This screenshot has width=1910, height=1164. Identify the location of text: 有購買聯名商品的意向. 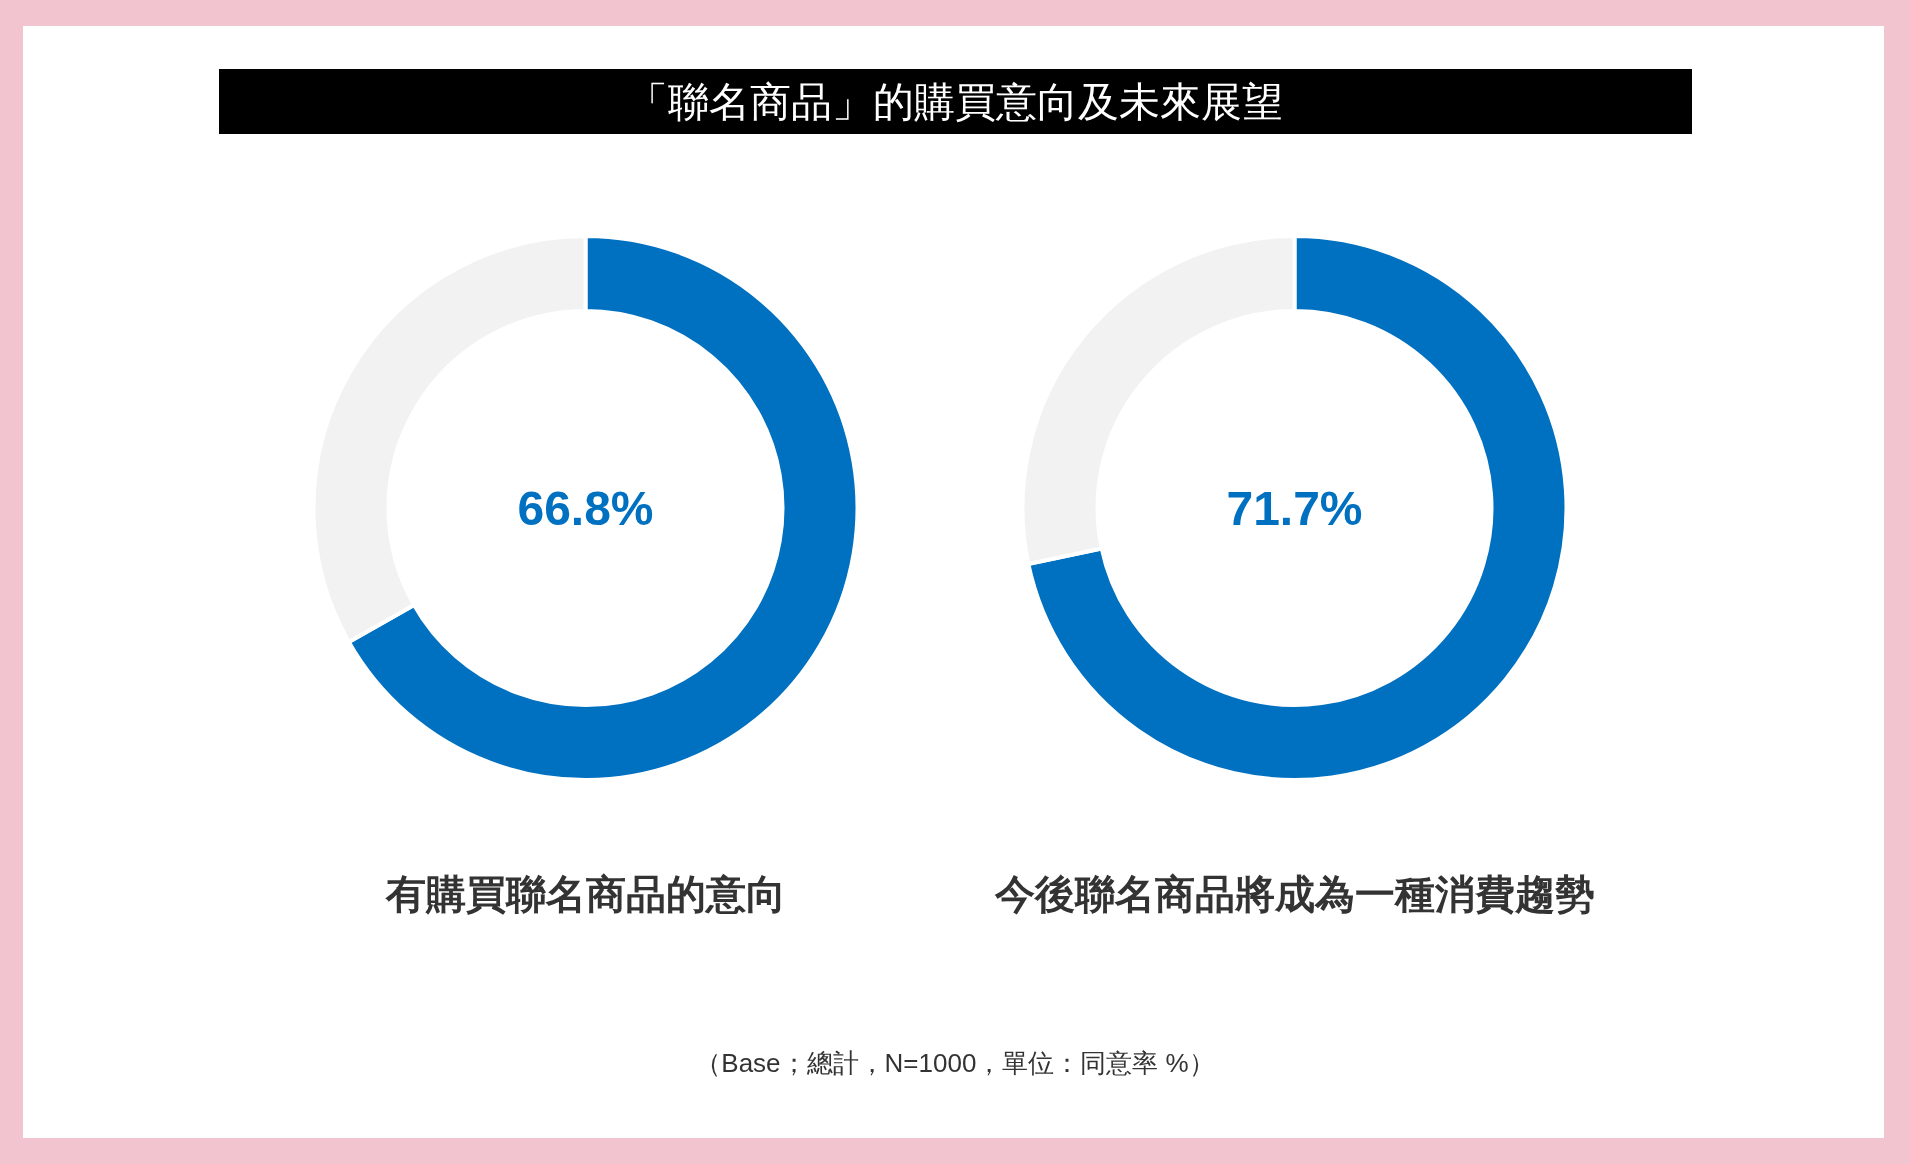
(585, 893).